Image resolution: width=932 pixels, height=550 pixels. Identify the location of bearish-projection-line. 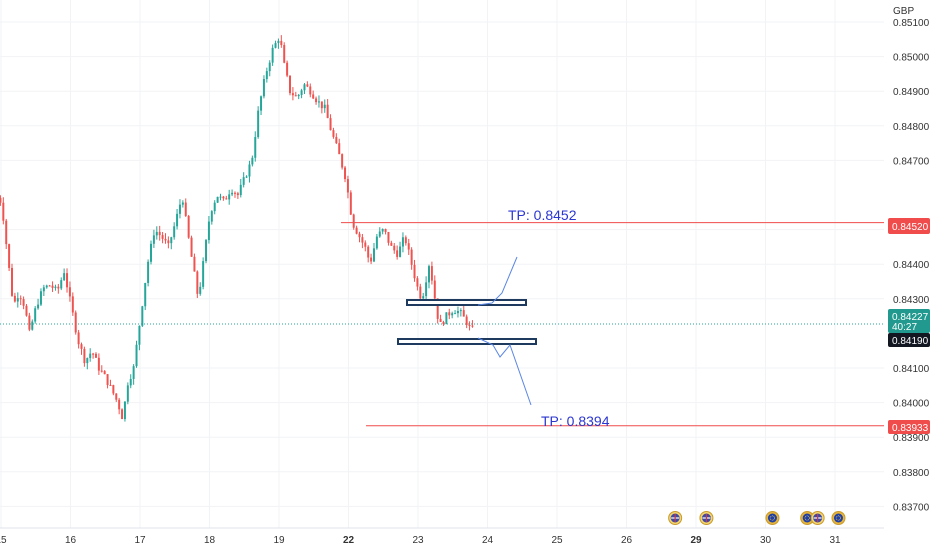
(504, 371).